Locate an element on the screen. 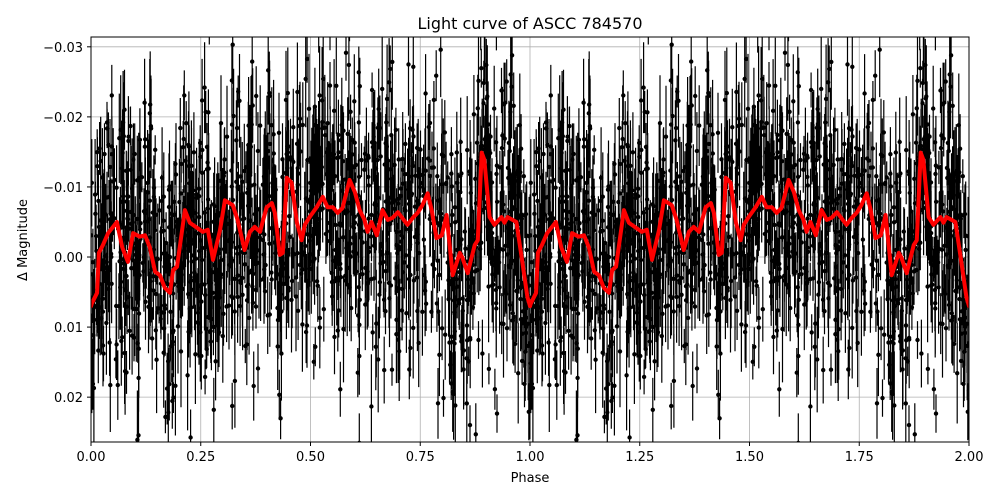 This screenshot has height=500, width=1000. y-tick-label: −0.01 is located at coordinates (63, 188).